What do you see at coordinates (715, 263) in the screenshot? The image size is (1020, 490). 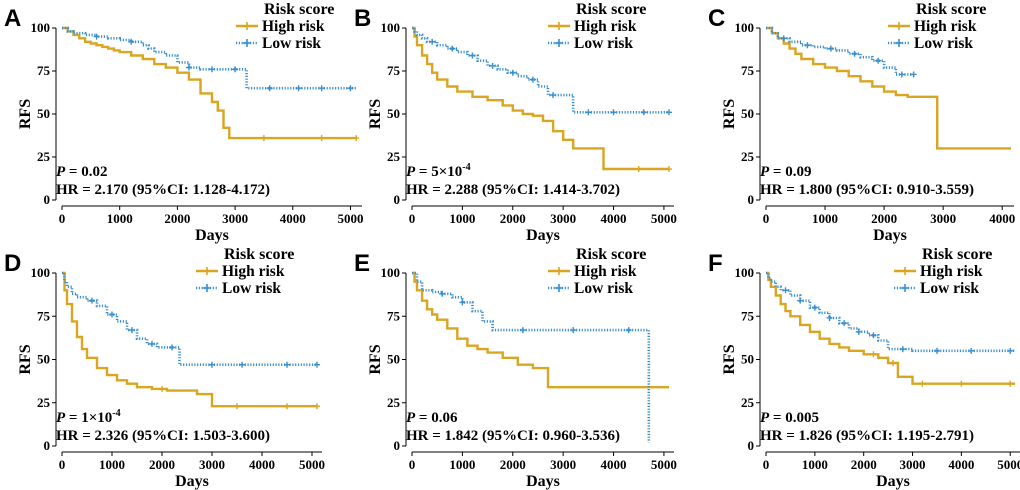 I see `panel-letter: F` at bounding box center [715, 263].